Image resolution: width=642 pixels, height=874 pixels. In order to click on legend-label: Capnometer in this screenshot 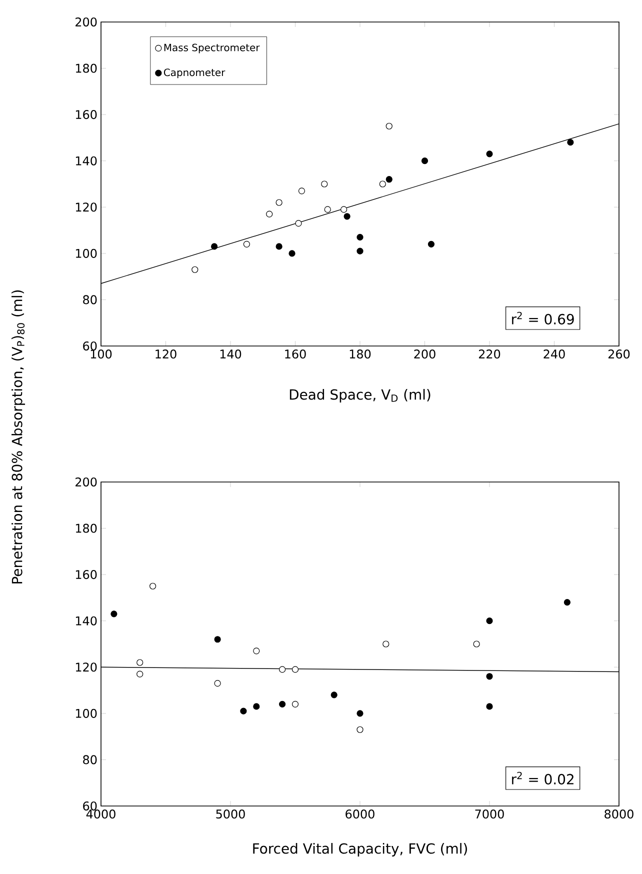, I will do `click(195, 73)`.